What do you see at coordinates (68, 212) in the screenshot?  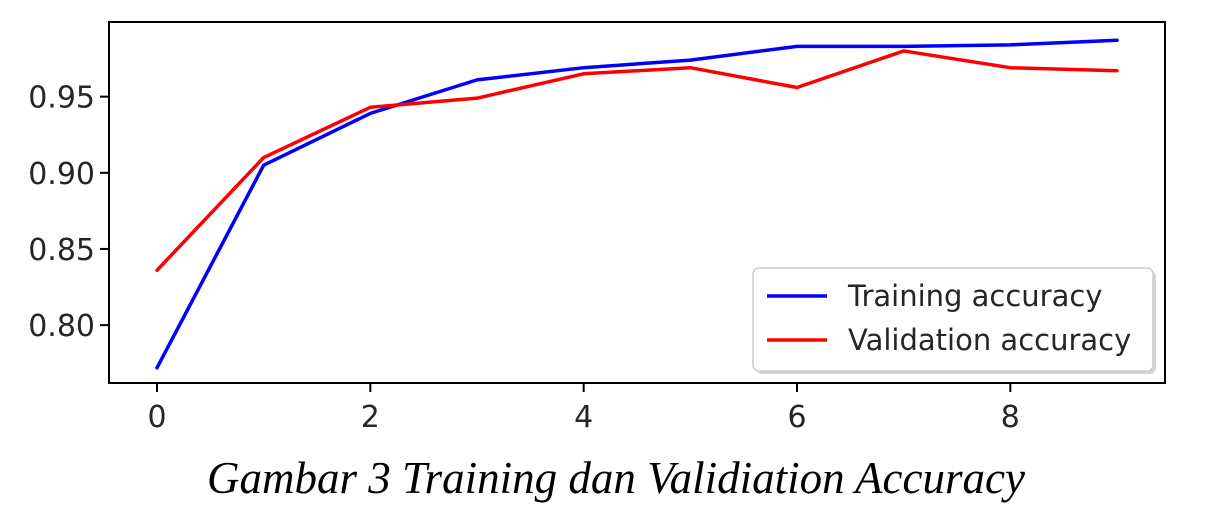 I see `y-axis-ticks: 0.80 0.85 0.90 0.95` at bounding box center [68, 212].